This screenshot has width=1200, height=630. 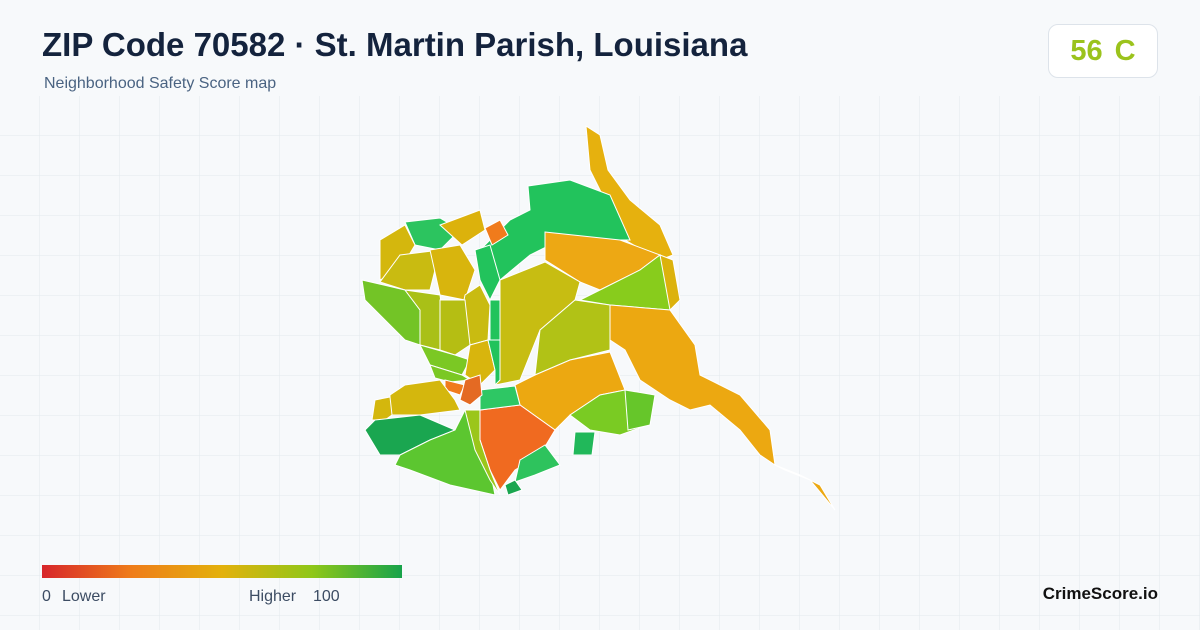 I want to click on legend-min-label: Lower, so click(x=84, y=596).